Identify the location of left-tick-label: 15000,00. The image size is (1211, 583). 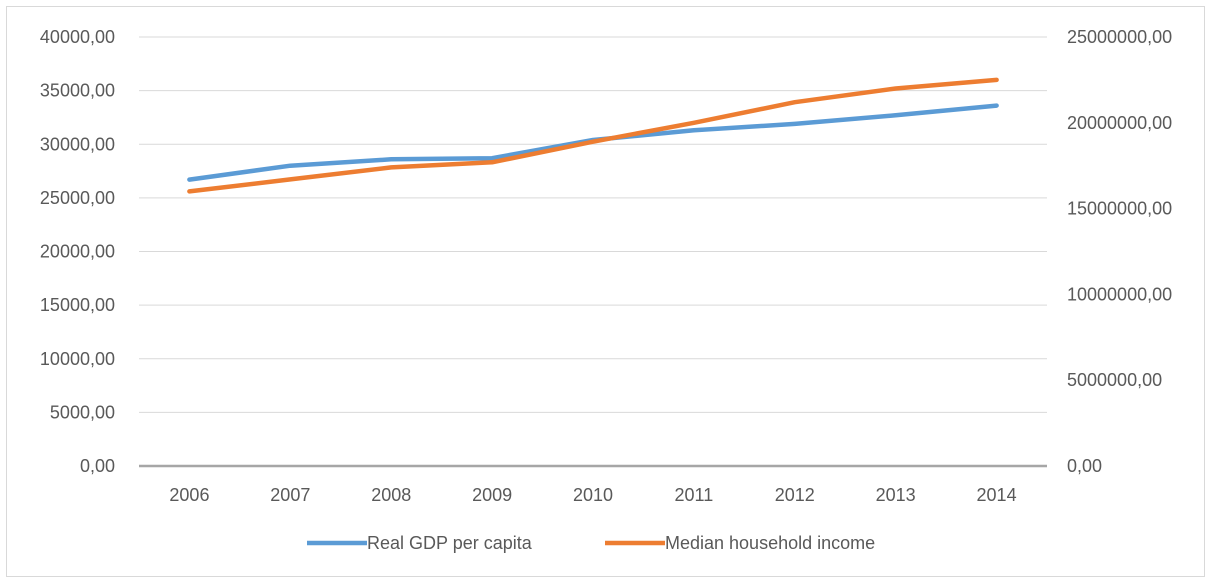
(77, 305).